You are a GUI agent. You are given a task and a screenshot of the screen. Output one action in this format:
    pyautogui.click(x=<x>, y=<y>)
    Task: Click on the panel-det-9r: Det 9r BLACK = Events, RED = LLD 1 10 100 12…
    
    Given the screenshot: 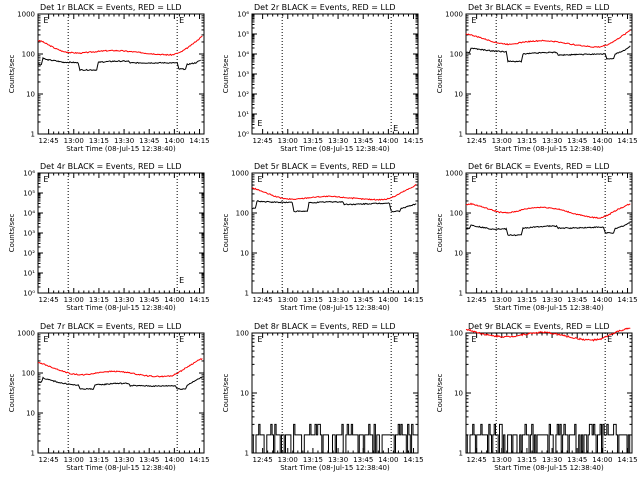 What is the action you would take?
    pyautogui.click(x=537, y=397)
    